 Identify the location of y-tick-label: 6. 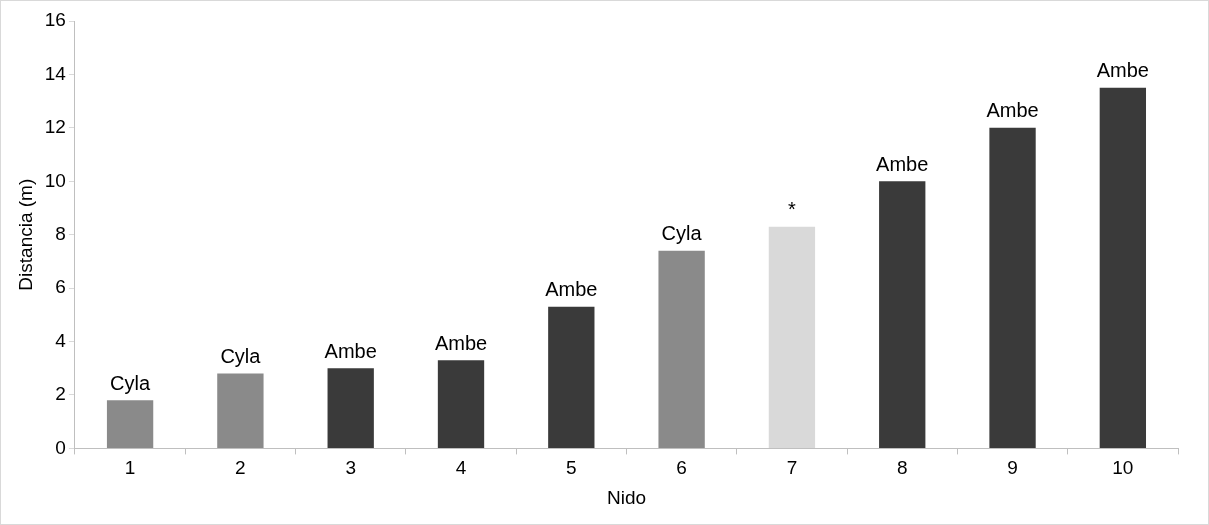
(60, 287).